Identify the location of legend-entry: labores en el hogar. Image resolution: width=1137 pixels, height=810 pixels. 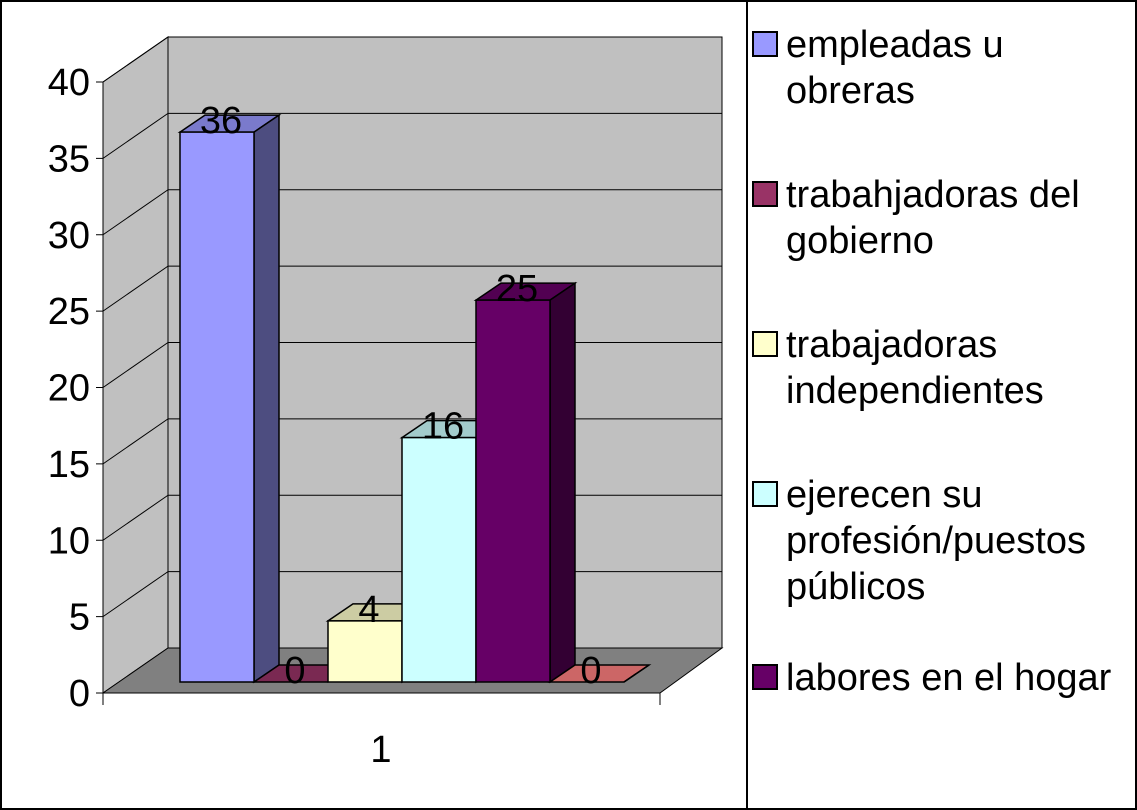
(942, 678).